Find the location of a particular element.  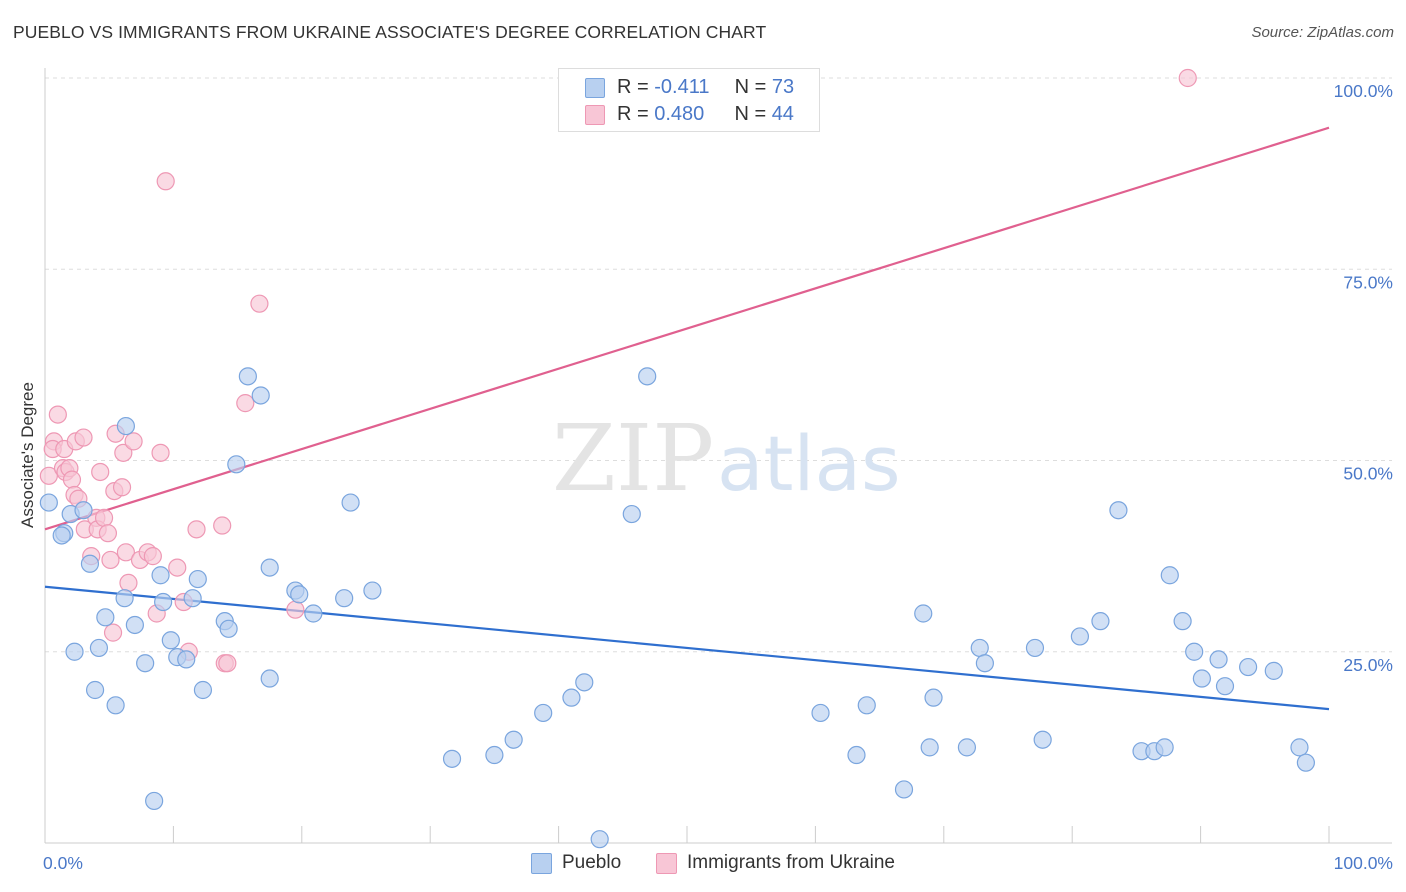

n-value: 44 is located at coordinates (782, 114).